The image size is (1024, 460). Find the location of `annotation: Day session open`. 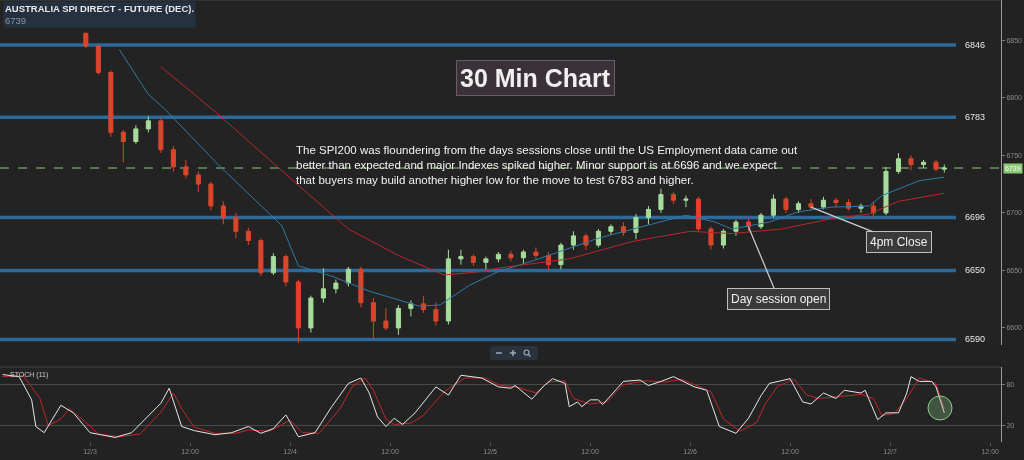

annotation: Day session open is located at coordinates (779, 299).